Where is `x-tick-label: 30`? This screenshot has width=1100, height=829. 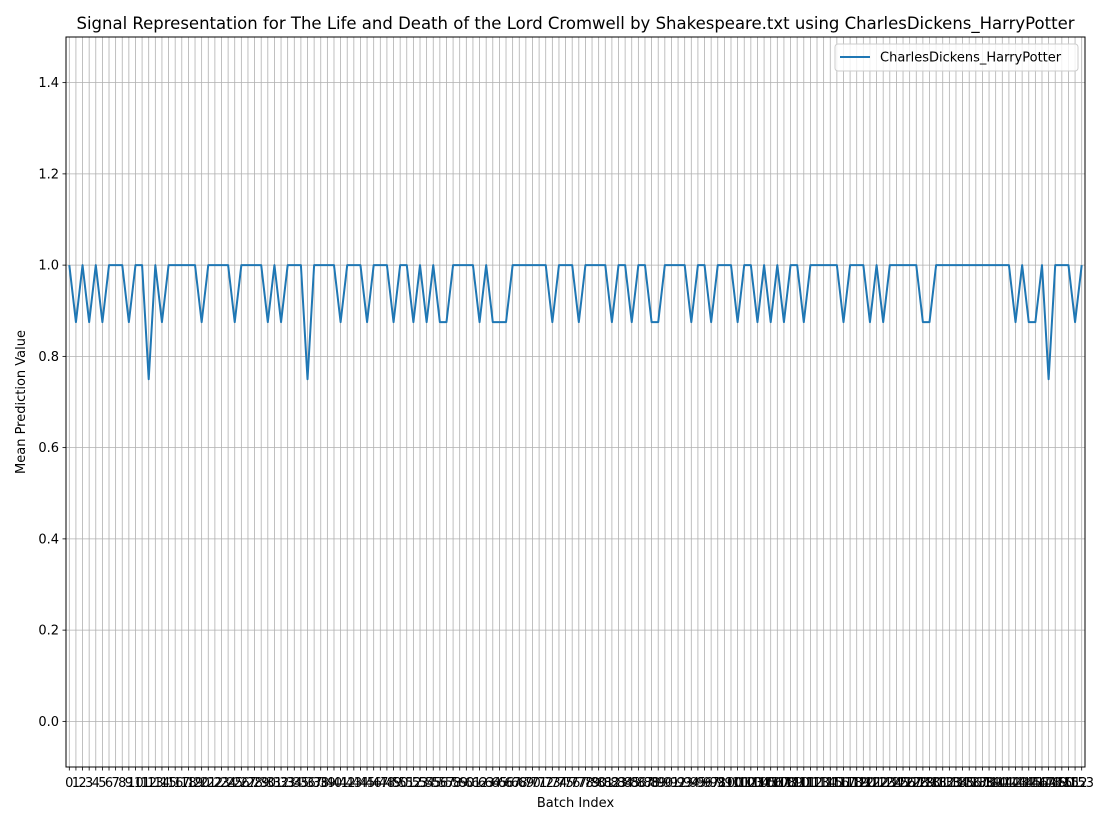
x-tick-label: 30 is located at coordinates (268, 783).